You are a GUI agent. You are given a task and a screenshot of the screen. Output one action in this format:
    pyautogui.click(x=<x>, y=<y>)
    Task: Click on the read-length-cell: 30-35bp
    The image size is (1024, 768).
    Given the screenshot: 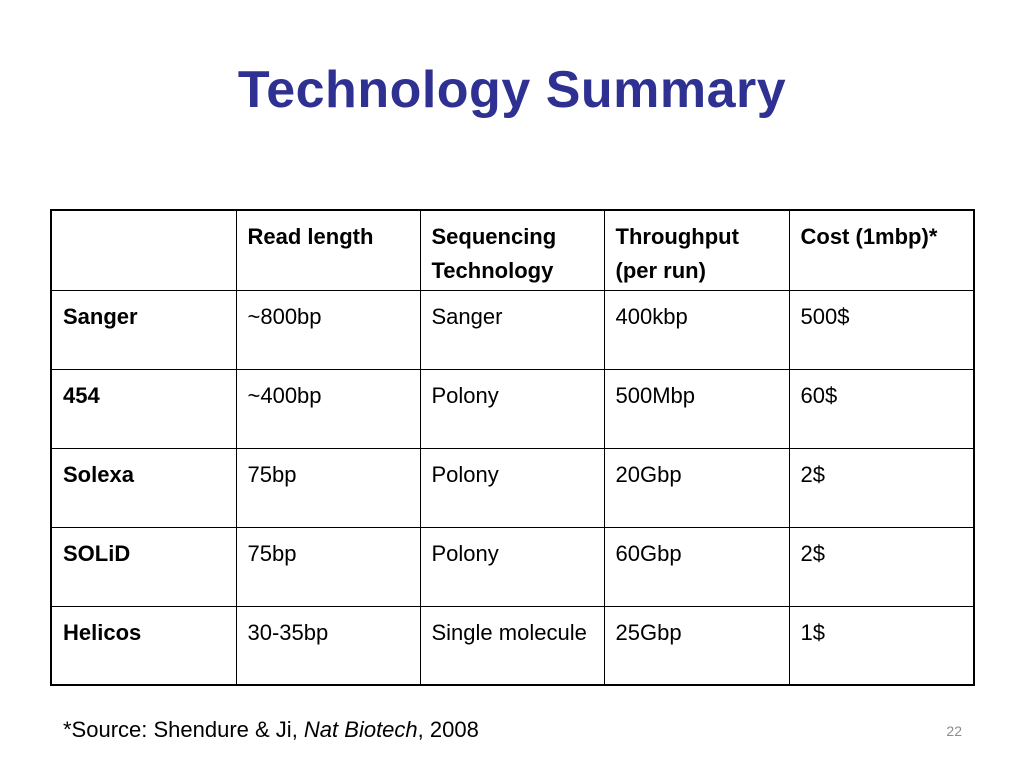 What is the action you would take?
    pyautogui.click(x=328, y=645)
    